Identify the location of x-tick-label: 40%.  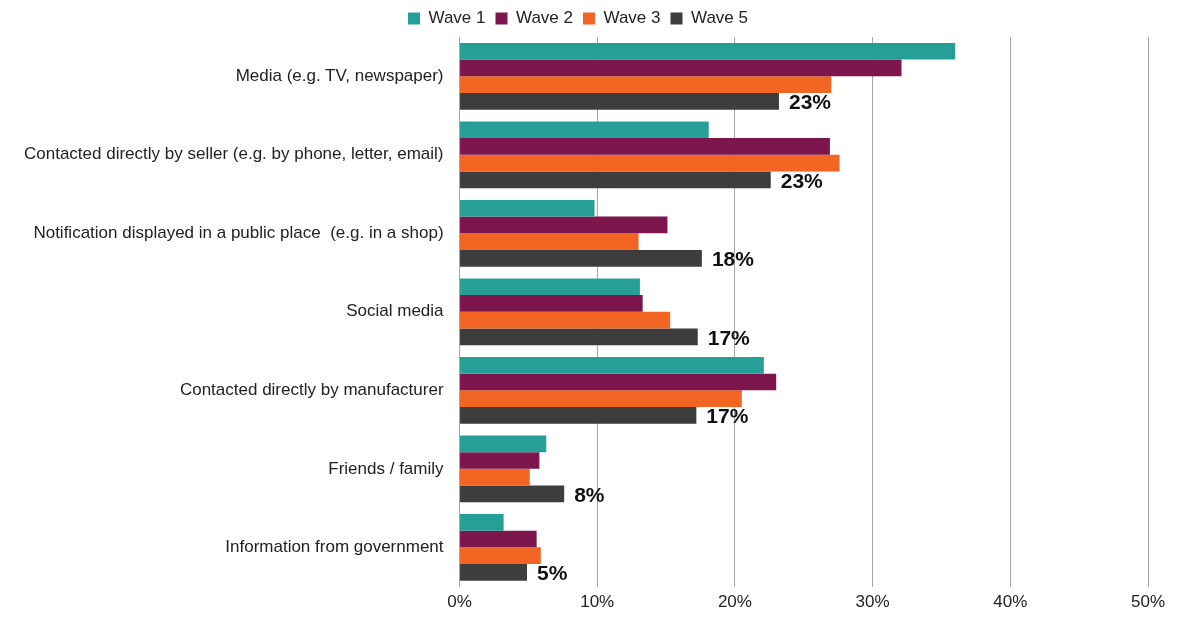
(1010, 602).